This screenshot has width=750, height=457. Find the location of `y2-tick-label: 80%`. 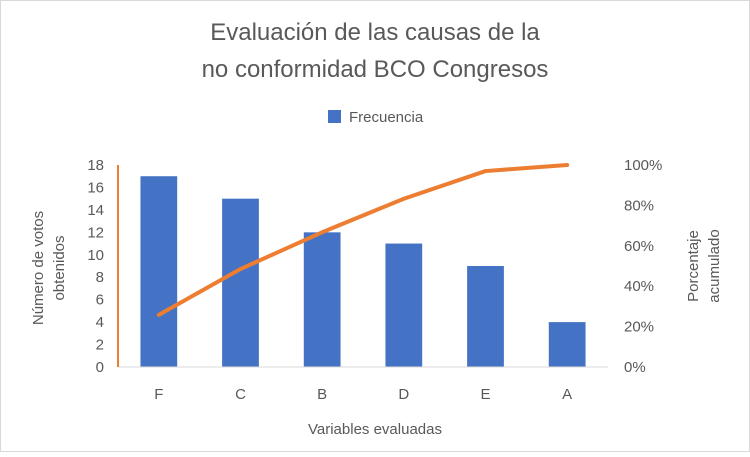

y2-tick-label: 80% is located at coordinates (639, 205).